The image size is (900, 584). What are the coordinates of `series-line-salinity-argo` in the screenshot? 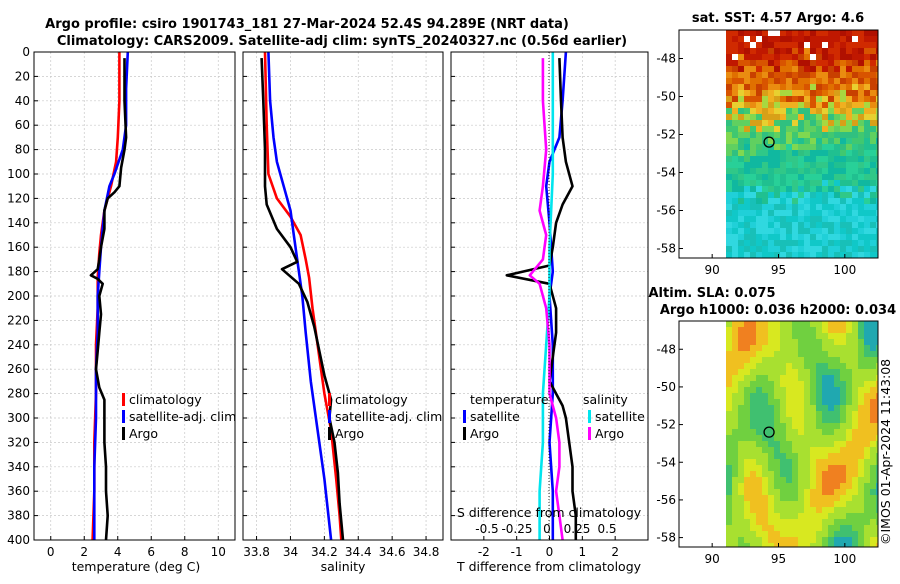 It's located at (546, 299).